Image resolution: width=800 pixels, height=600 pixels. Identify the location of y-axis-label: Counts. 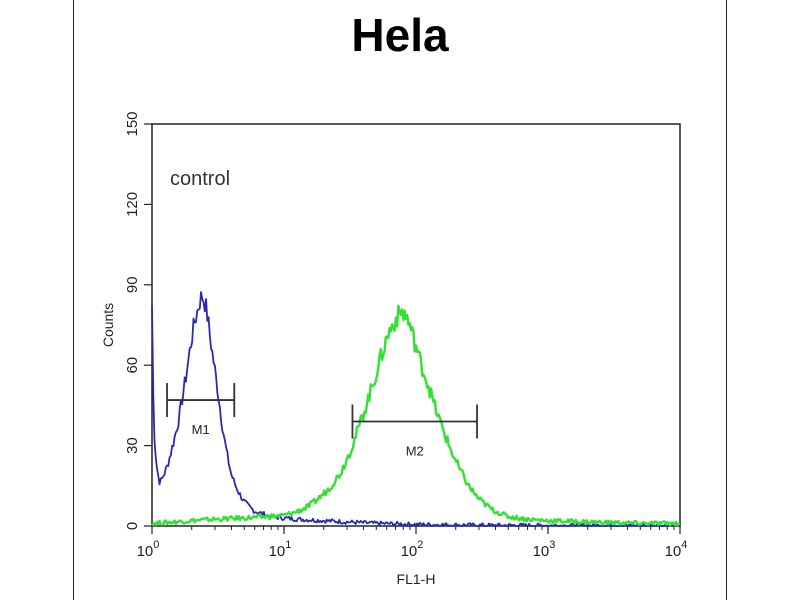
(108, 325).